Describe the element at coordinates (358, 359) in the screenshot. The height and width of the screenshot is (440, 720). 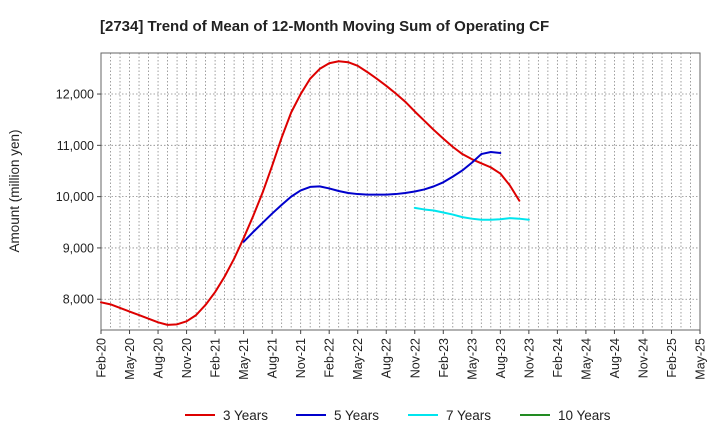
I see `x-tick-label: May-22` at that location.